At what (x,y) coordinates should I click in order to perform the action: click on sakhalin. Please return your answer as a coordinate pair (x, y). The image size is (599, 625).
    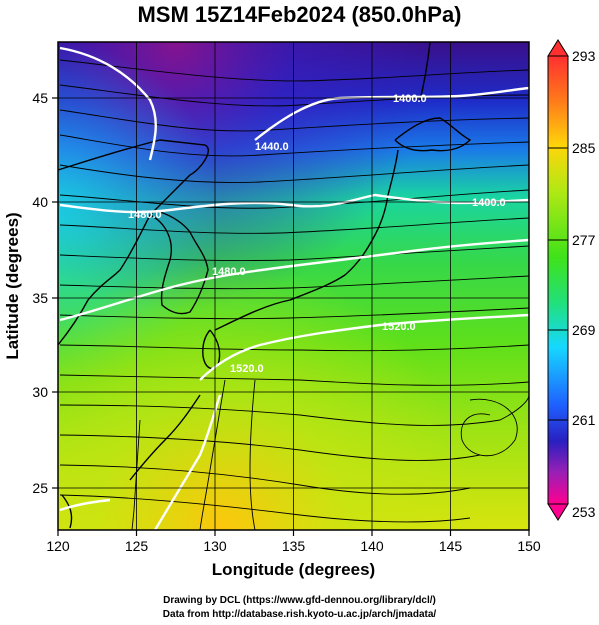
    Looking at the image, I should click on (425, 71).